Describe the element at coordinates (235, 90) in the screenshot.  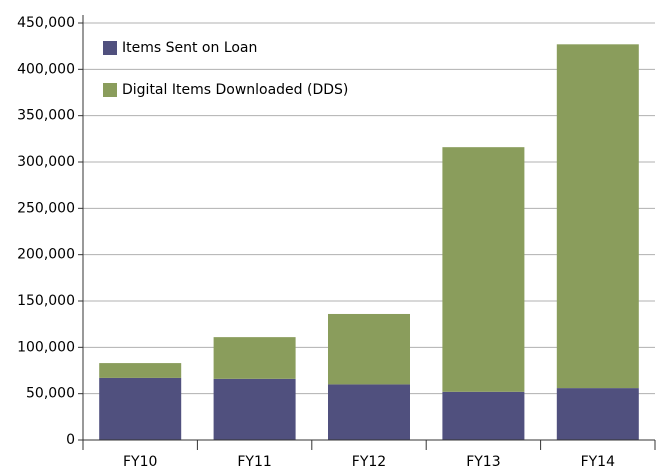
I see `legend-label: Digital Items Downloaded (DDS)` at that location.